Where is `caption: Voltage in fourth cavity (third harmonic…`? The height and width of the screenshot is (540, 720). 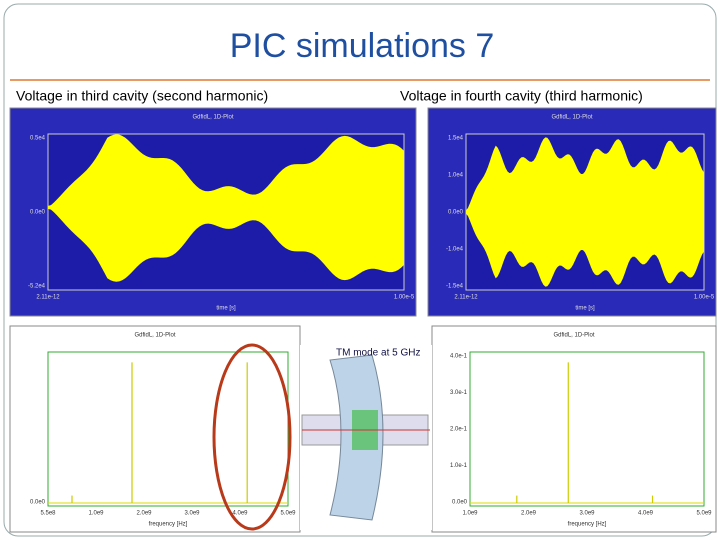 caption: Voltage in fourth cavity (third harmonic… is located at coordinates (521, 96).